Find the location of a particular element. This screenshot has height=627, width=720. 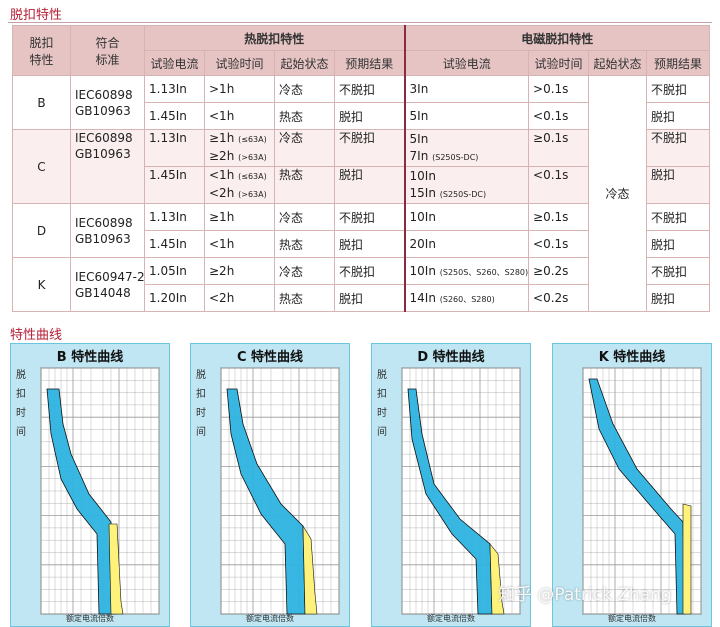

type-cell: C is located at coordinates (41, 166).